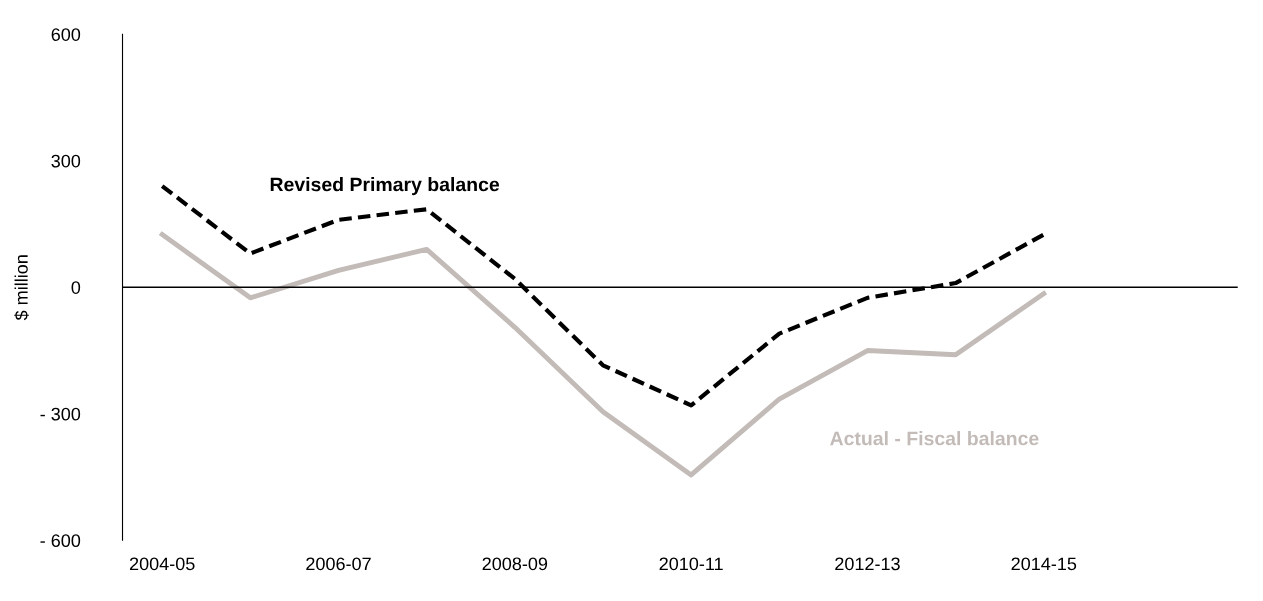 The width and height of the screenshot is (1263, 601). What do you see at coordinates (60, 541) in the screenshot?
I see `y-tick-label: - 600` at bounding box center [60, 541].